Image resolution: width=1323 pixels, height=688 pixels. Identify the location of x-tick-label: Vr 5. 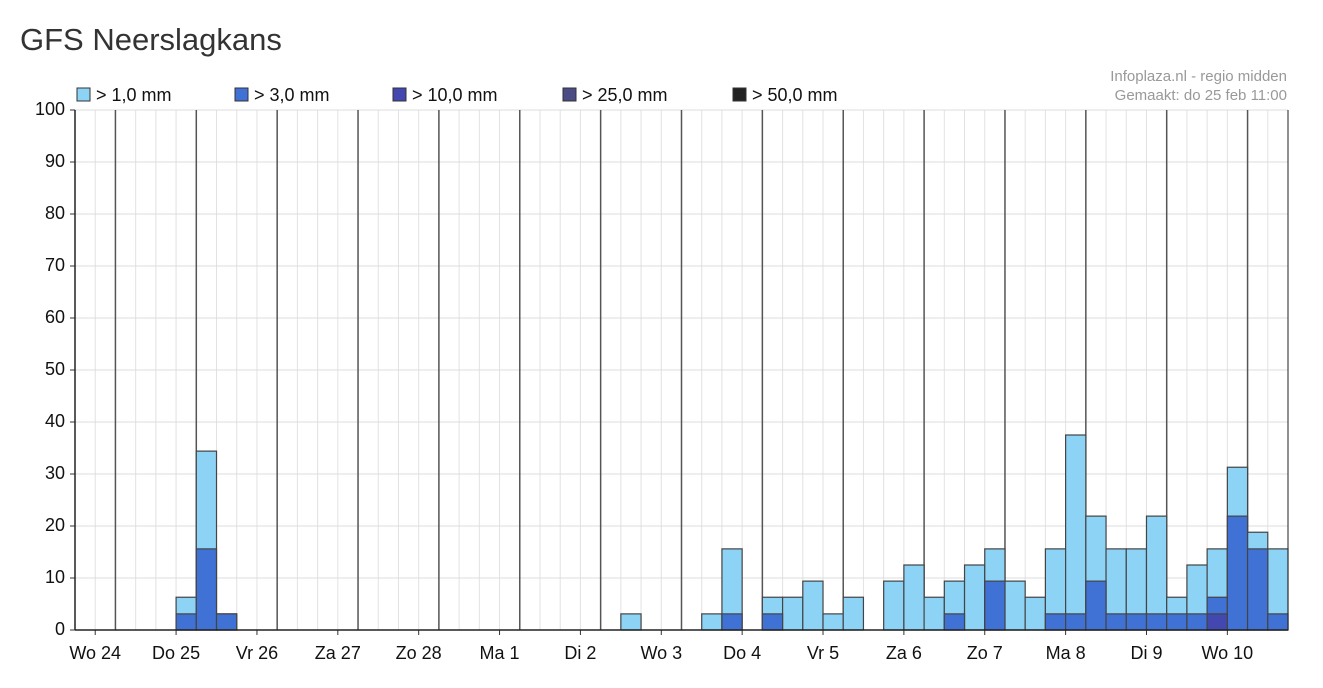
(823, 653).